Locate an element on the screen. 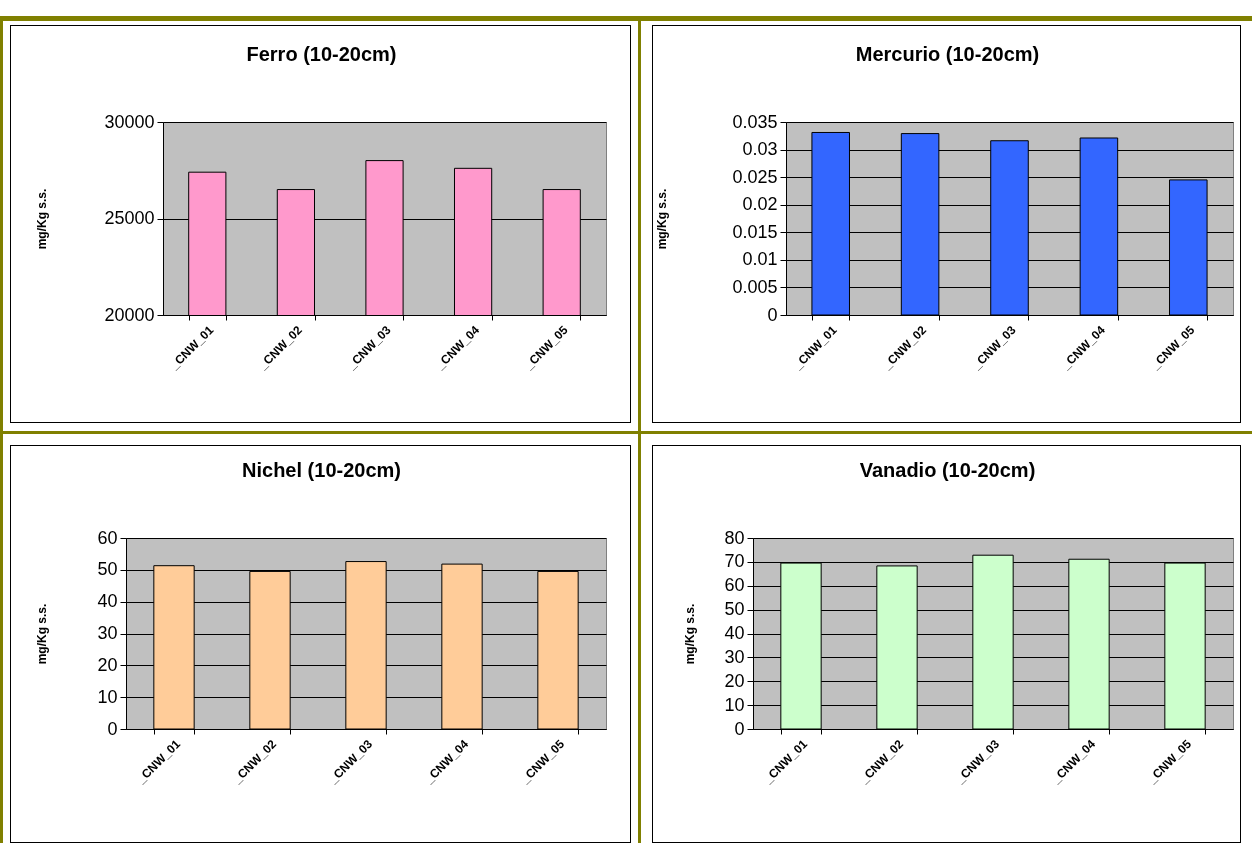 This screenshot has width=1252, height=843. y-tick-label: 80 is located at coordinates (734, 537).